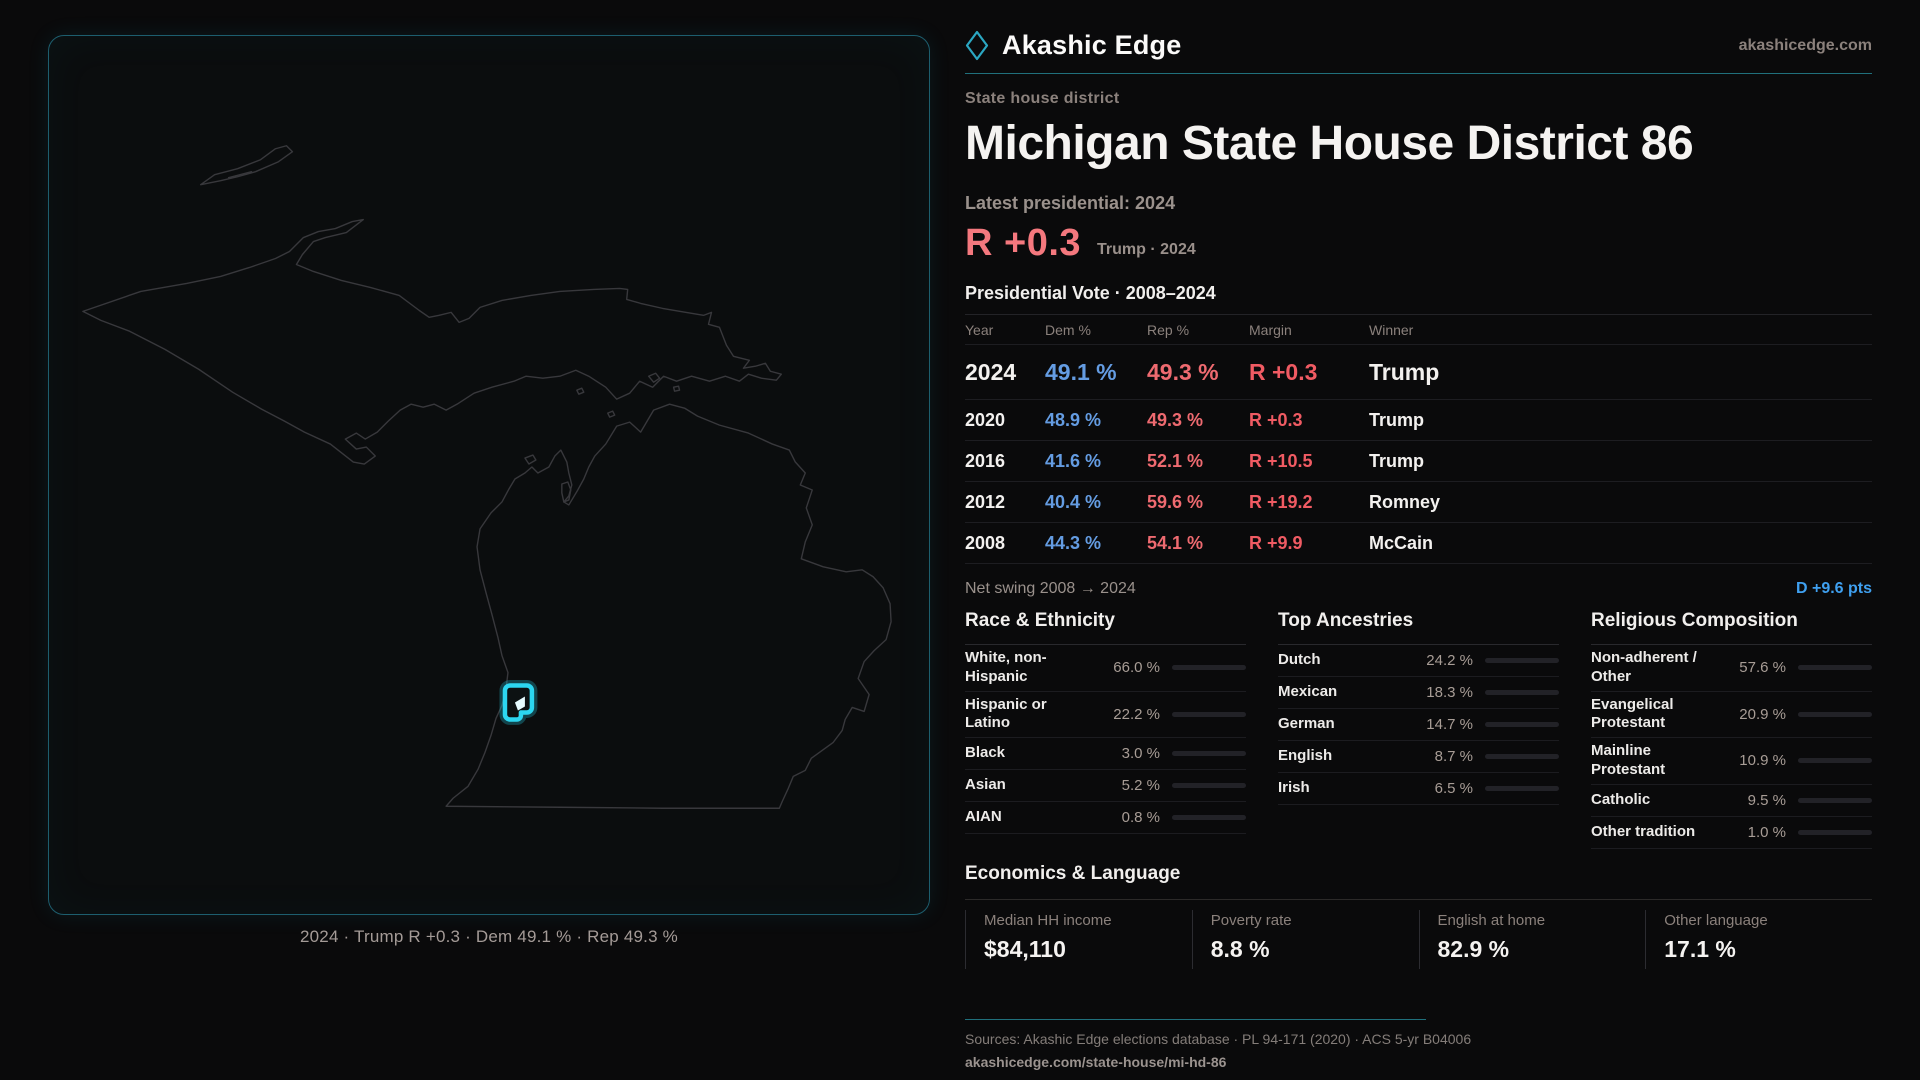  What do you see at coordinates (1632, 713) in the screenshot?
I see `religion-row-label: Evangelical Protestant` at bounding box center [1632, 713].